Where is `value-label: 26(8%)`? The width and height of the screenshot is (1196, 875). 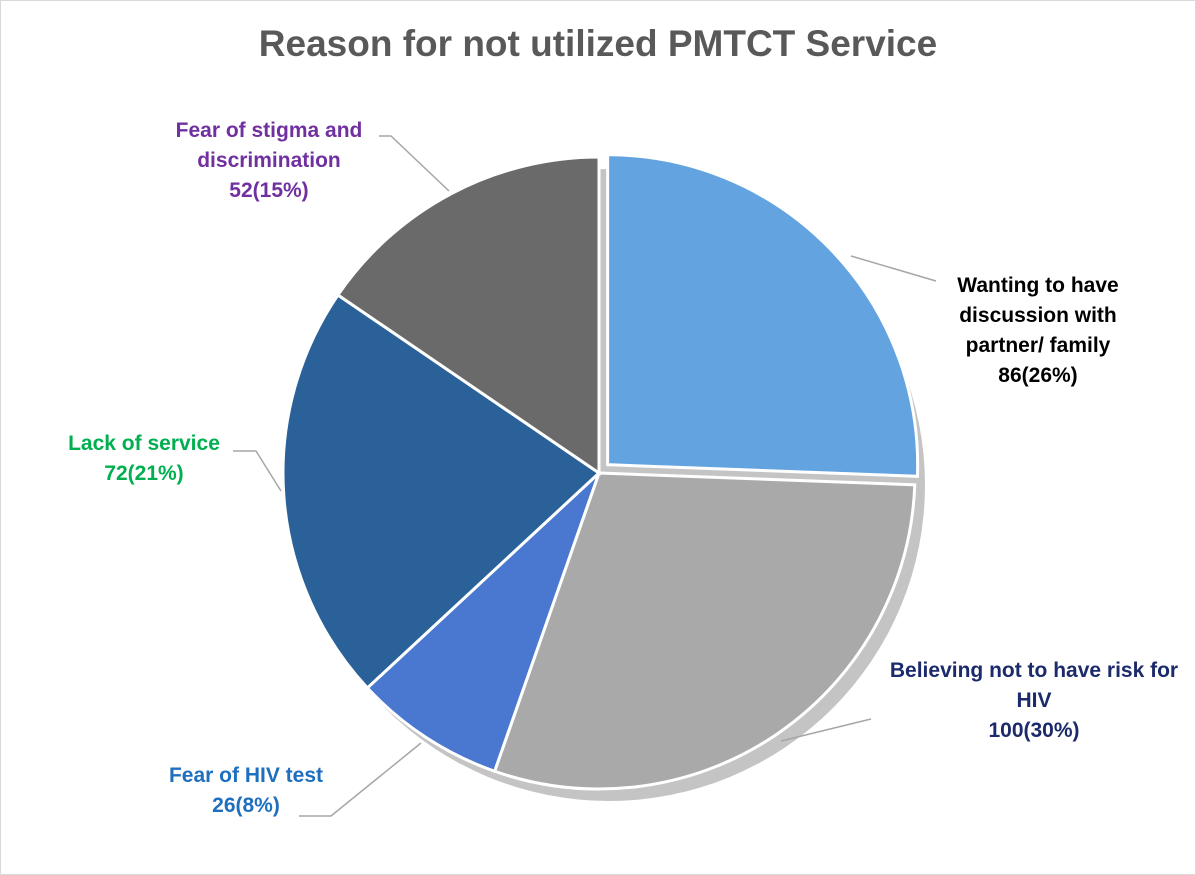
value-label: 26(8%) is located at coordinates (246, 805).